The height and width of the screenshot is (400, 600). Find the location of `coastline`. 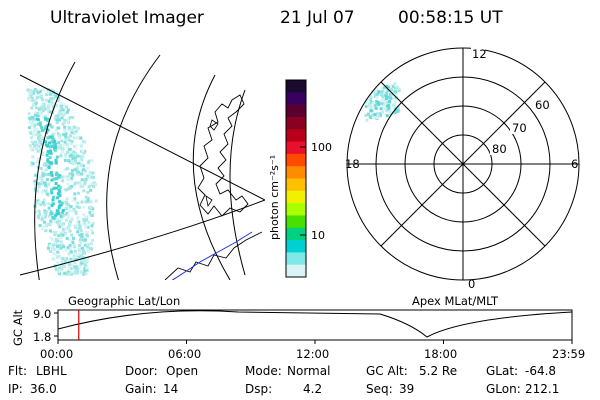

coastline is located at coordinates (223, 155).